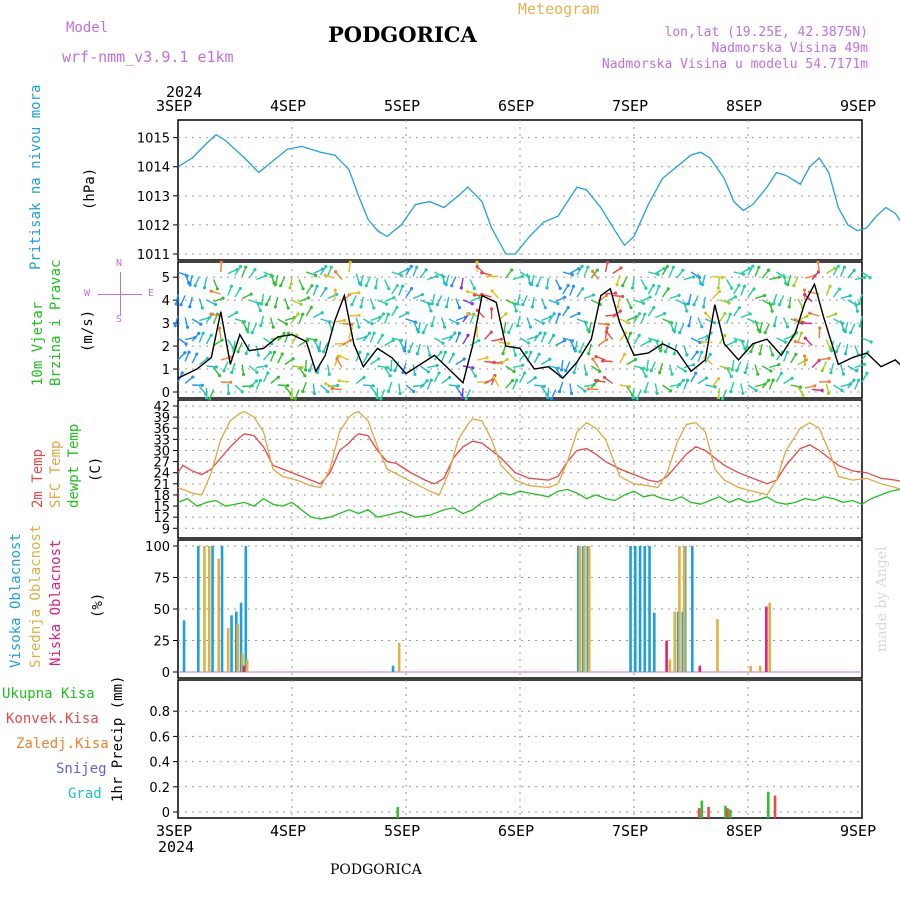  I want to click on y-tick-label: 27, so click(161, 463).